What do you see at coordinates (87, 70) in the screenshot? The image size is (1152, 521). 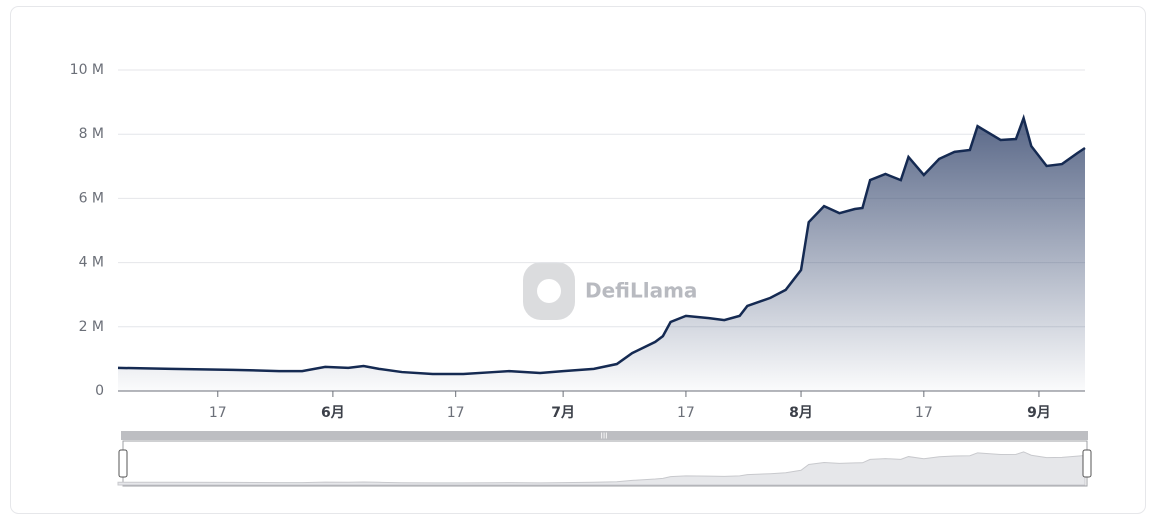 I see `y-tick-label: 10 M` at bounding box center [87, 70].